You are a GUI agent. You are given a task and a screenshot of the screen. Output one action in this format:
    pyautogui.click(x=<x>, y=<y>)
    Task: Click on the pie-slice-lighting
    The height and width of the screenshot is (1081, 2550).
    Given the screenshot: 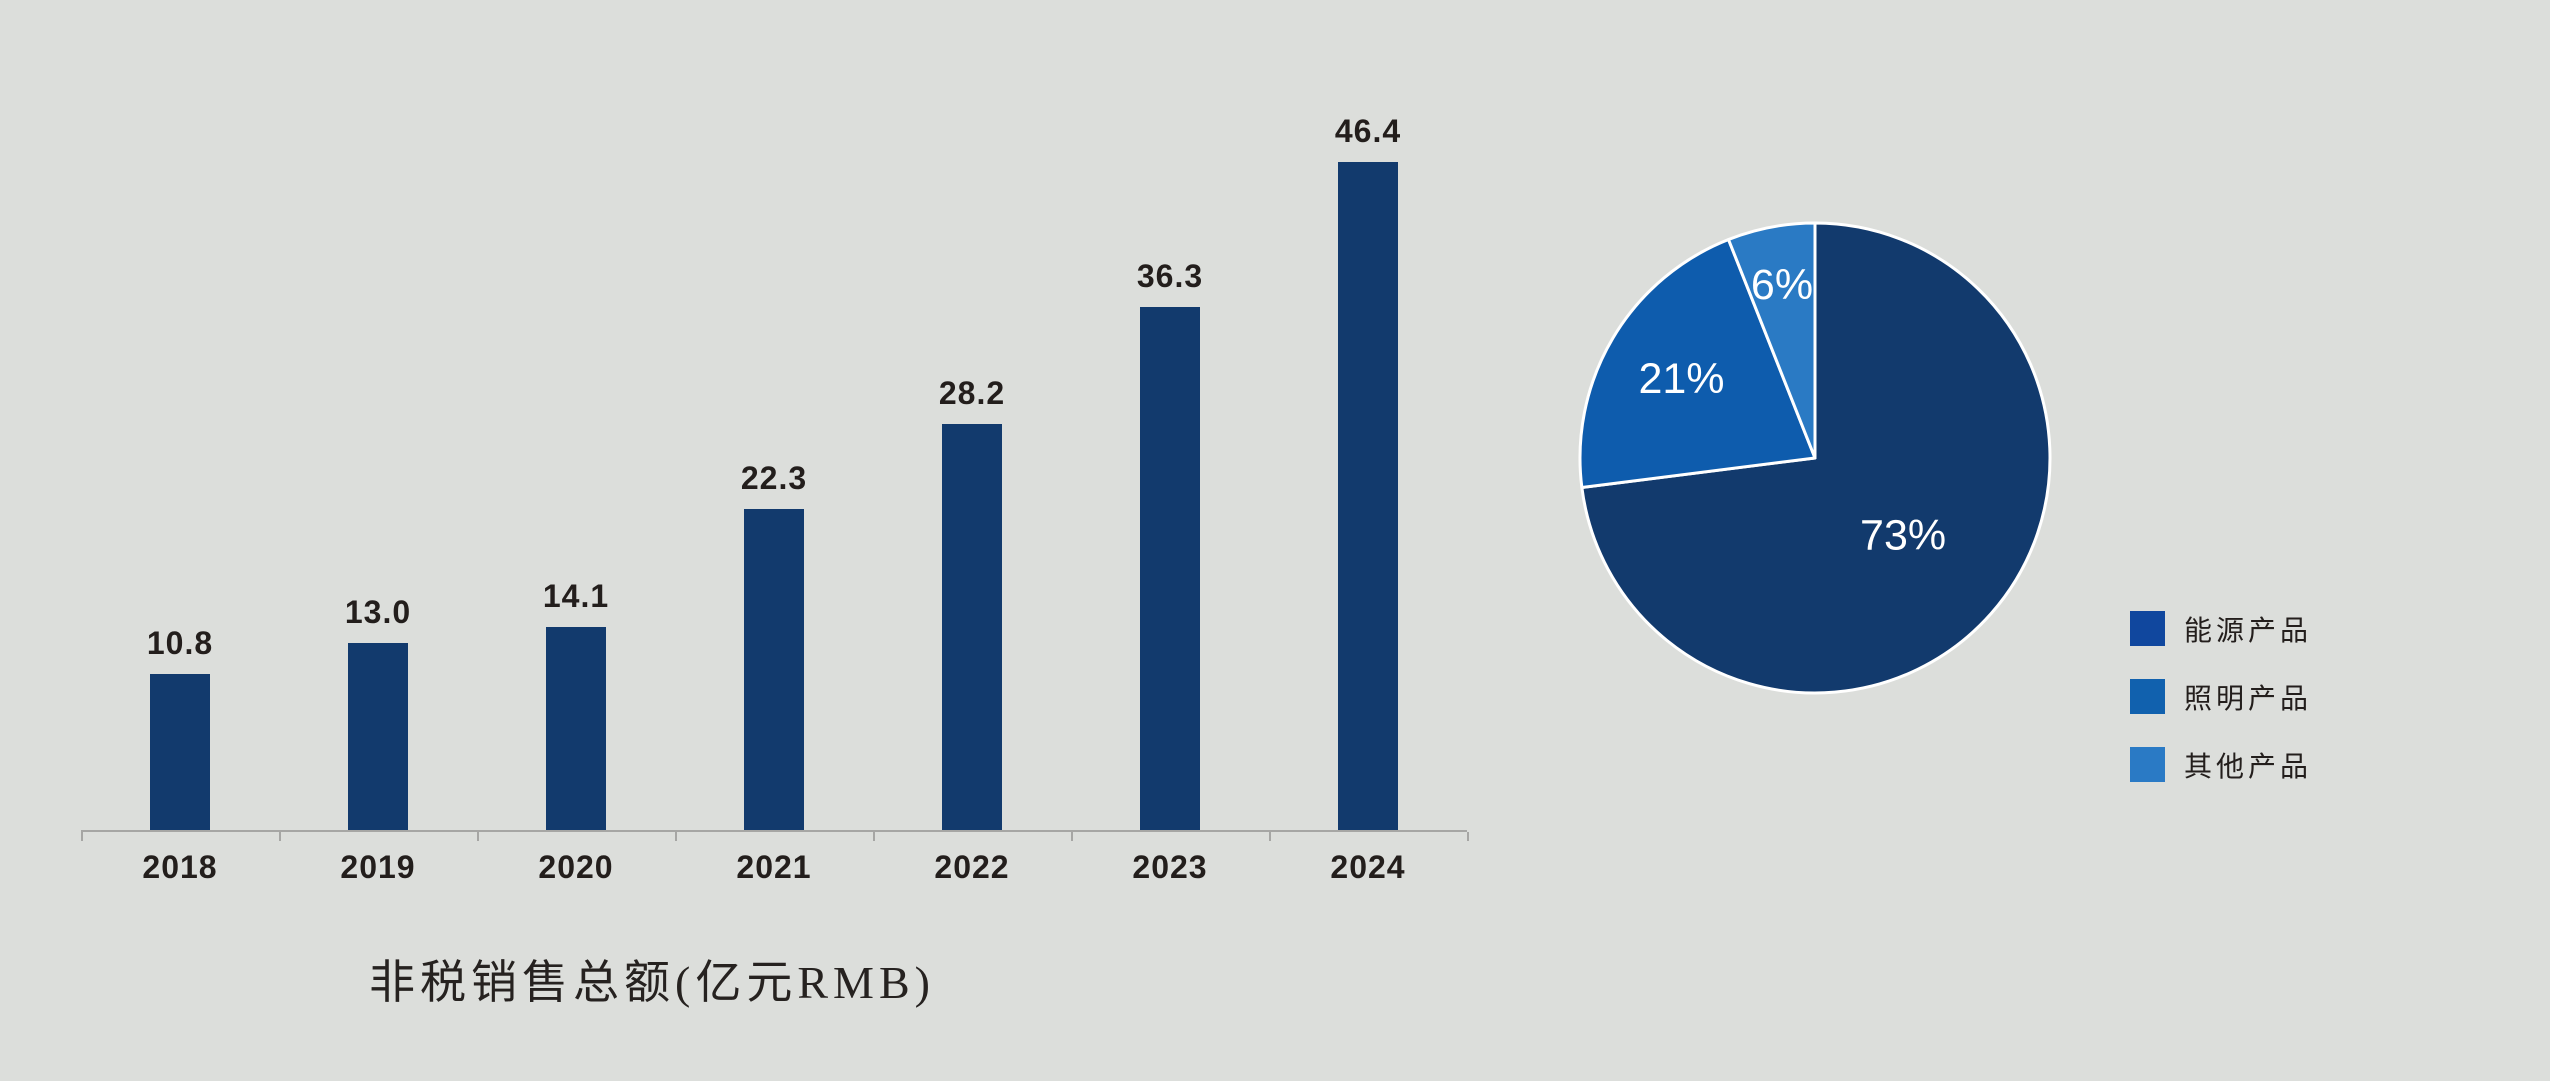 What is the action you would take?
    pyautogui.click(x=1697, y=363)
    